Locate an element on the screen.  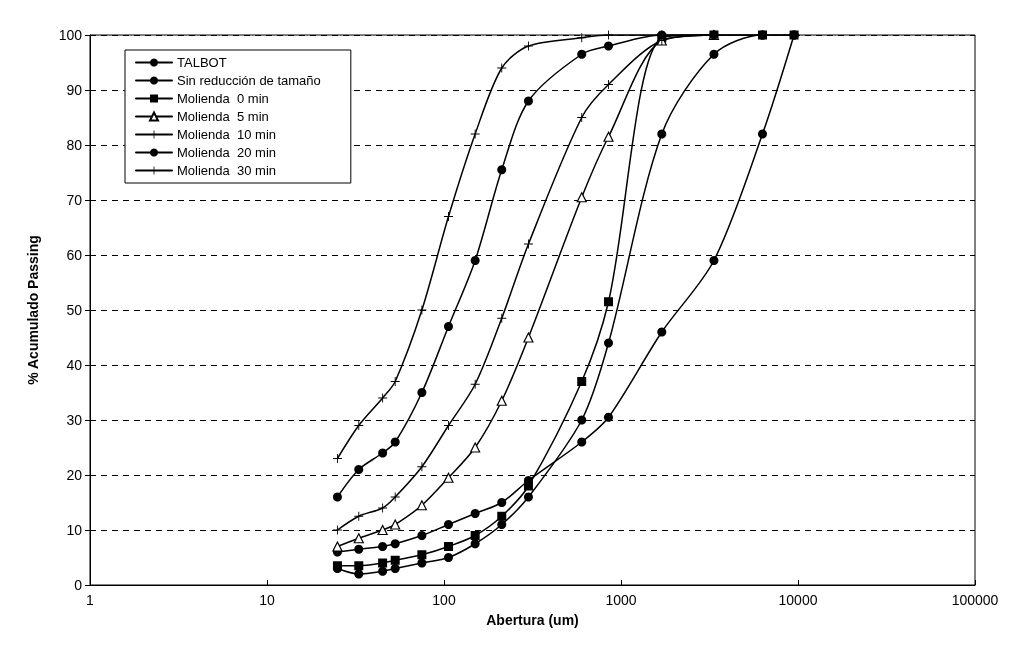
y-tick-label: 90 is located at coordinates (74, 90).